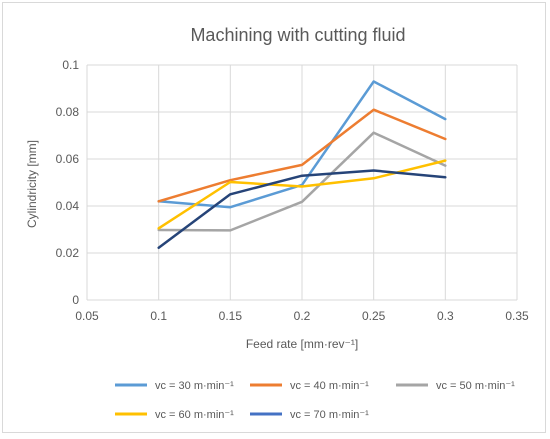  I want to click on x-tick-label: 0.25, so click(374, 316).